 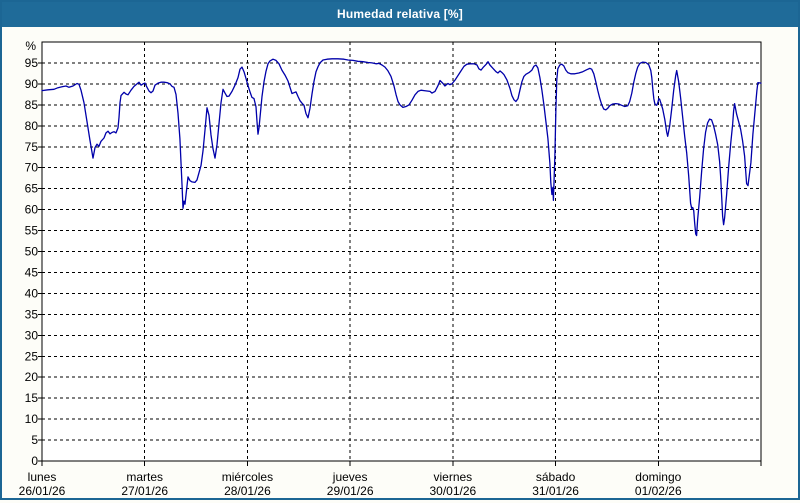 I want to click on title-bar: Humedad relativa [%], so click(x=400, y=14).